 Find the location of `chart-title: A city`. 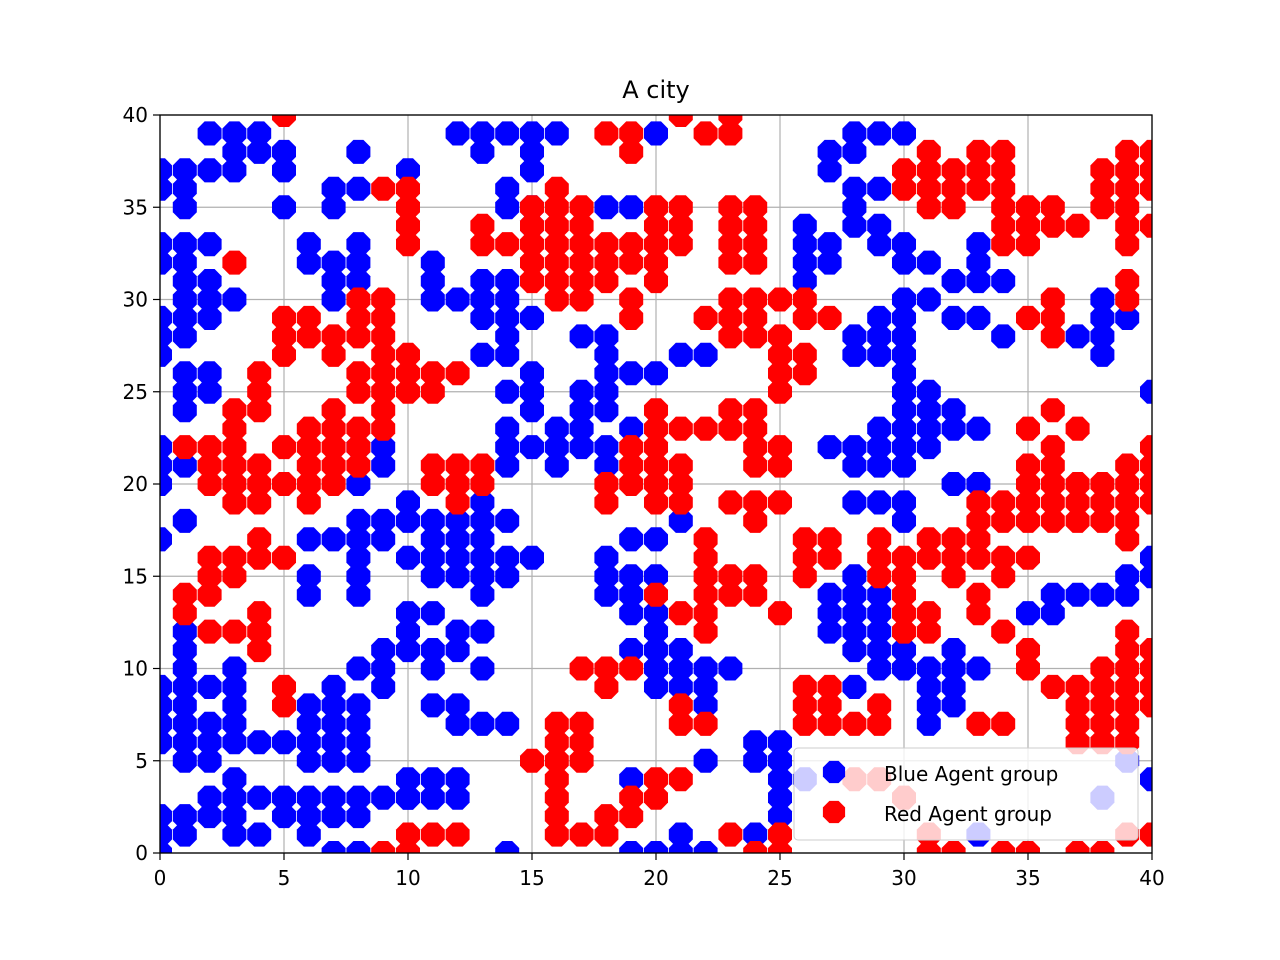

chart-title: A city is located at coordinates (656, 90).